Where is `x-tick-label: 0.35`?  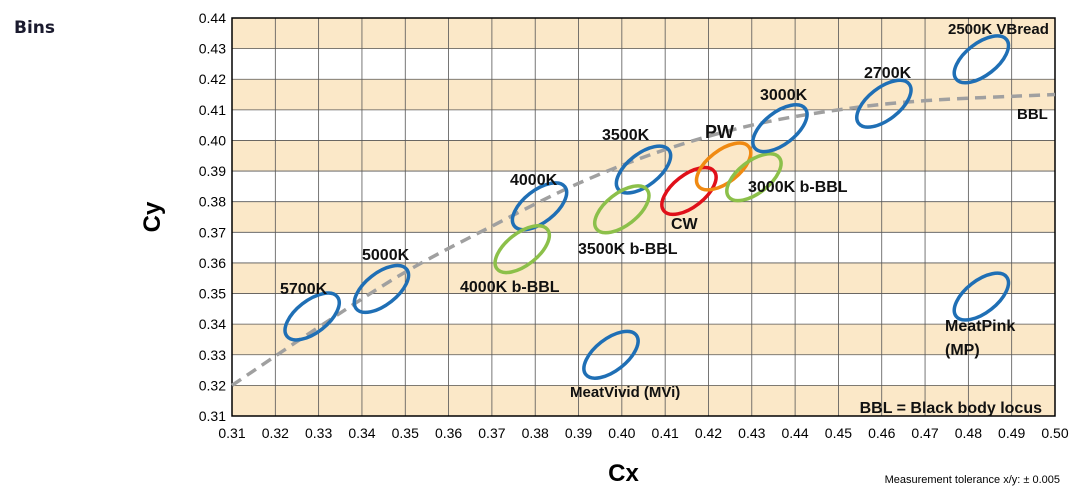
x-tick-label: 0.35 is located at coordinates (405, 433).